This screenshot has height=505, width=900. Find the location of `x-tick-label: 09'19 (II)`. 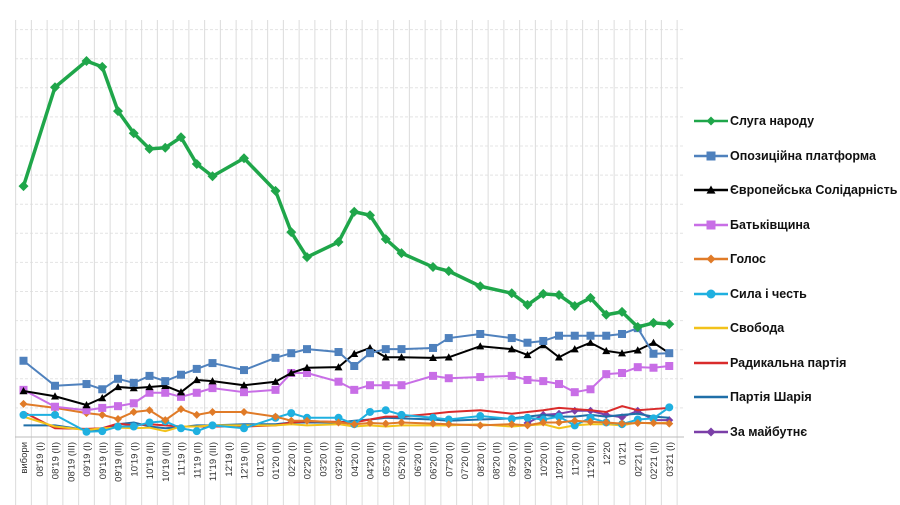

x-tick-label: 09'19 (II) is located at coordinates (103, 460).